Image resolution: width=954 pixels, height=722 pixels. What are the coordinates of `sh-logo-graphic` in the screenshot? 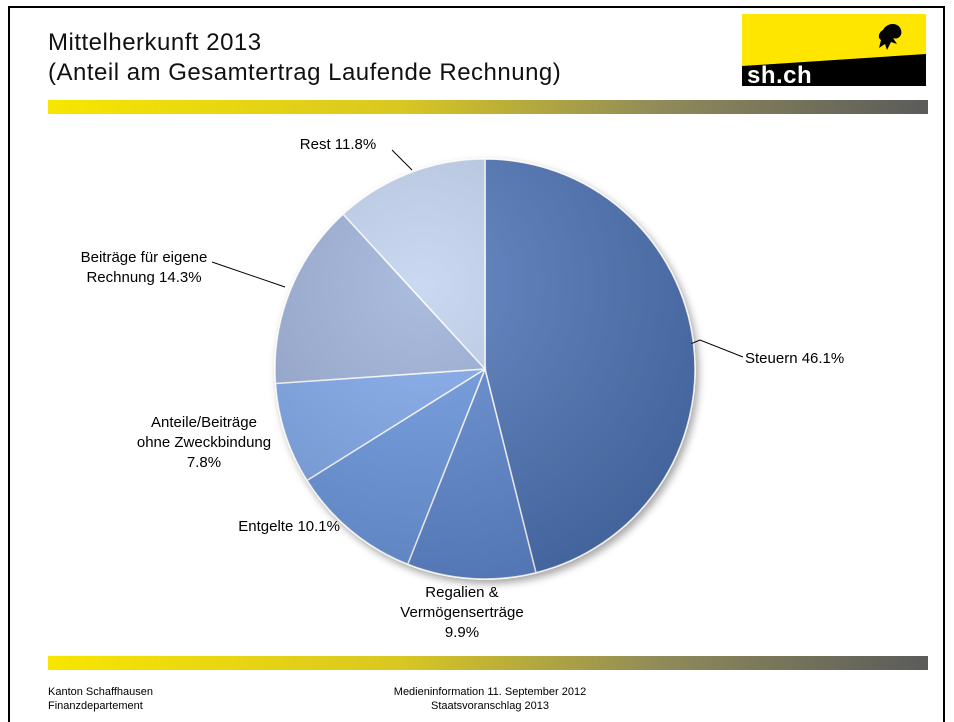 It's located at (834, 50).